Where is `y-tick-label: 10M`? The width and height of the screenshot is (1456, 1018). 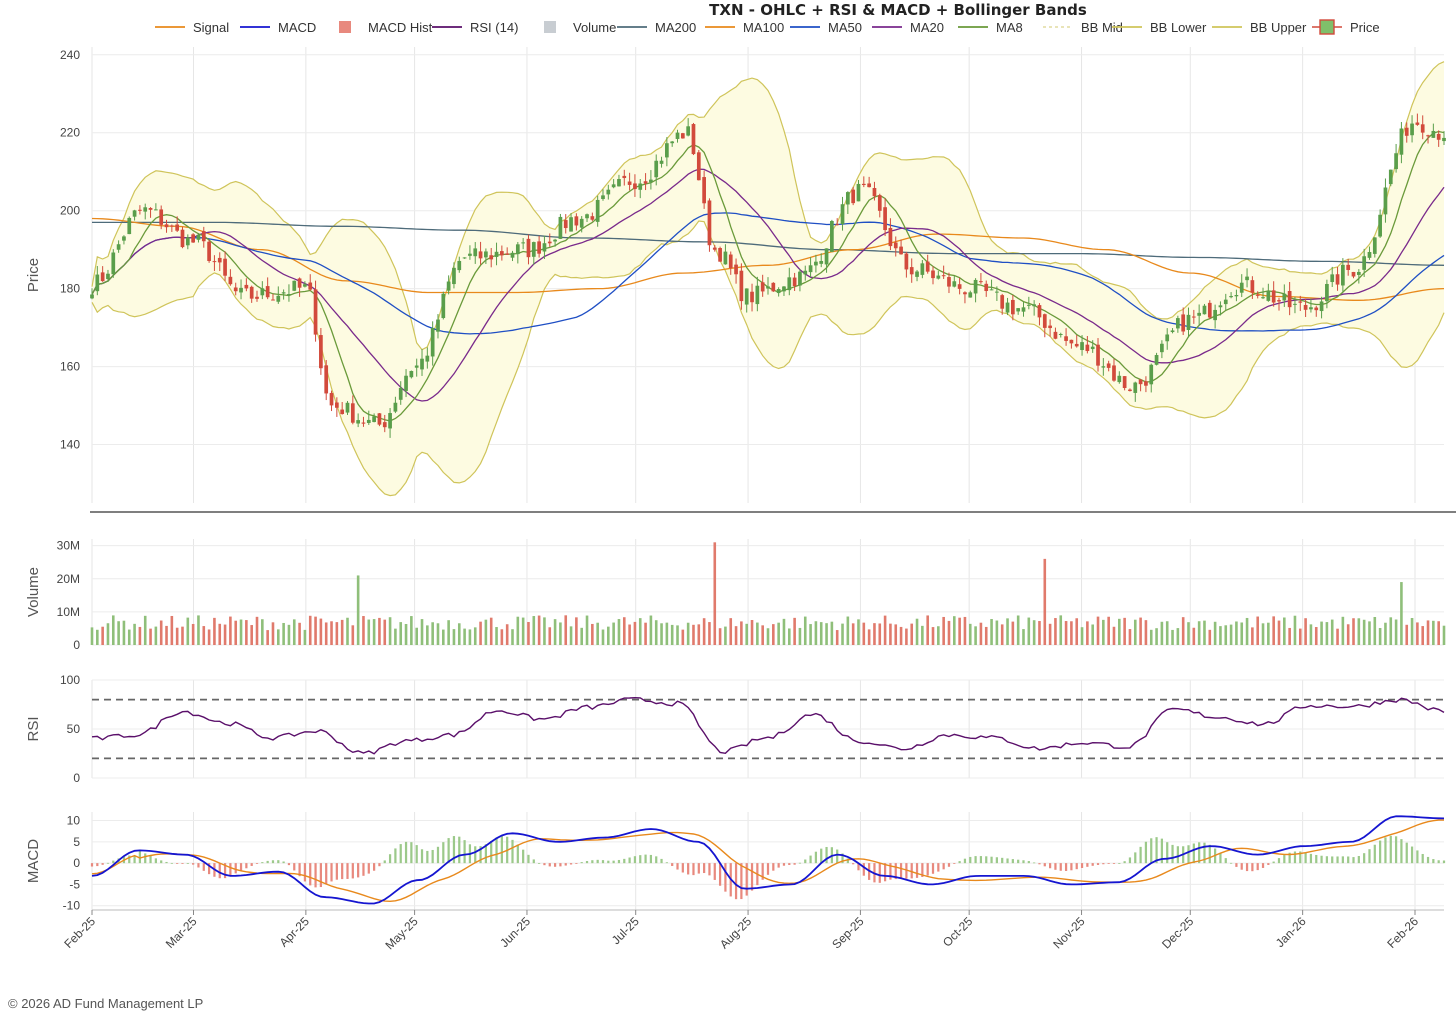
y-tick-label: 10M is located at coordinates (68, 612).